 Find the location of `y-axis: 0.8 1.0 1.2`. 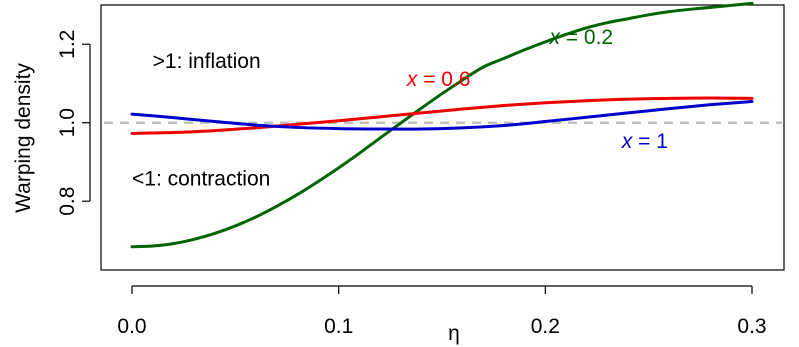

y-axis: 0.8 1.0 1.2 is located at coordinates (73, 123).